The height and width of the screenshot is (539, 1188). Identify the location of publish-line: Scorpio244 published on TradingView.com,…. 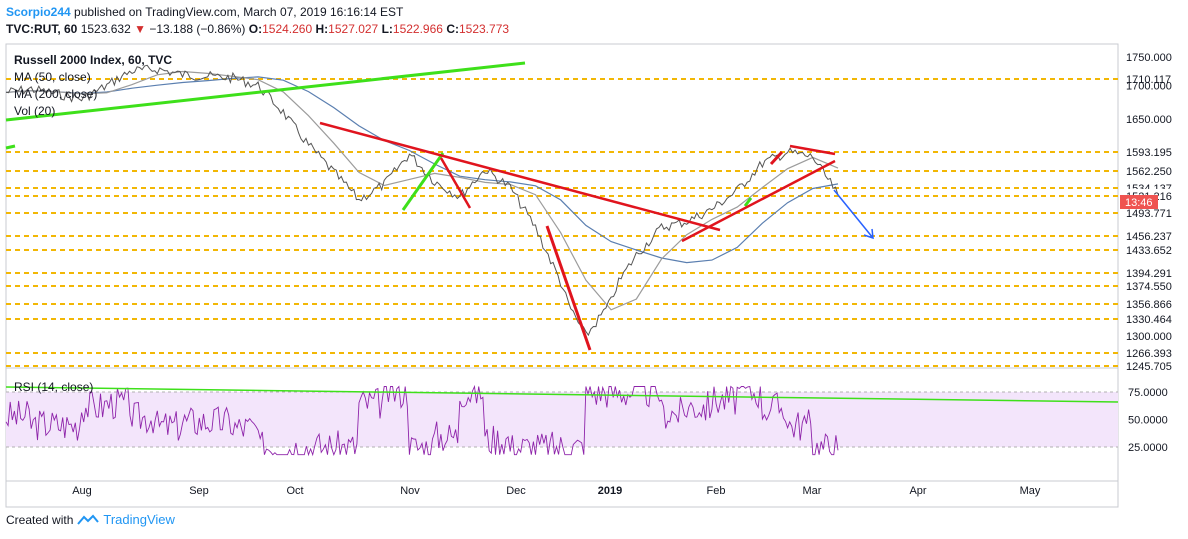
(594, 12).